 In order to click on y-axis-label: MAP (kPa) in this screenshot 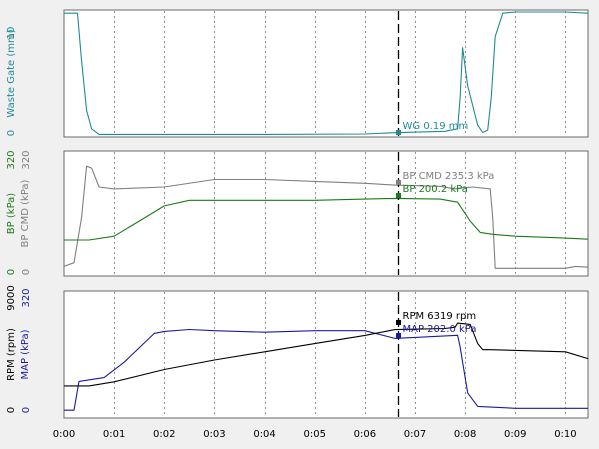, I will do `click(25, 354)`.